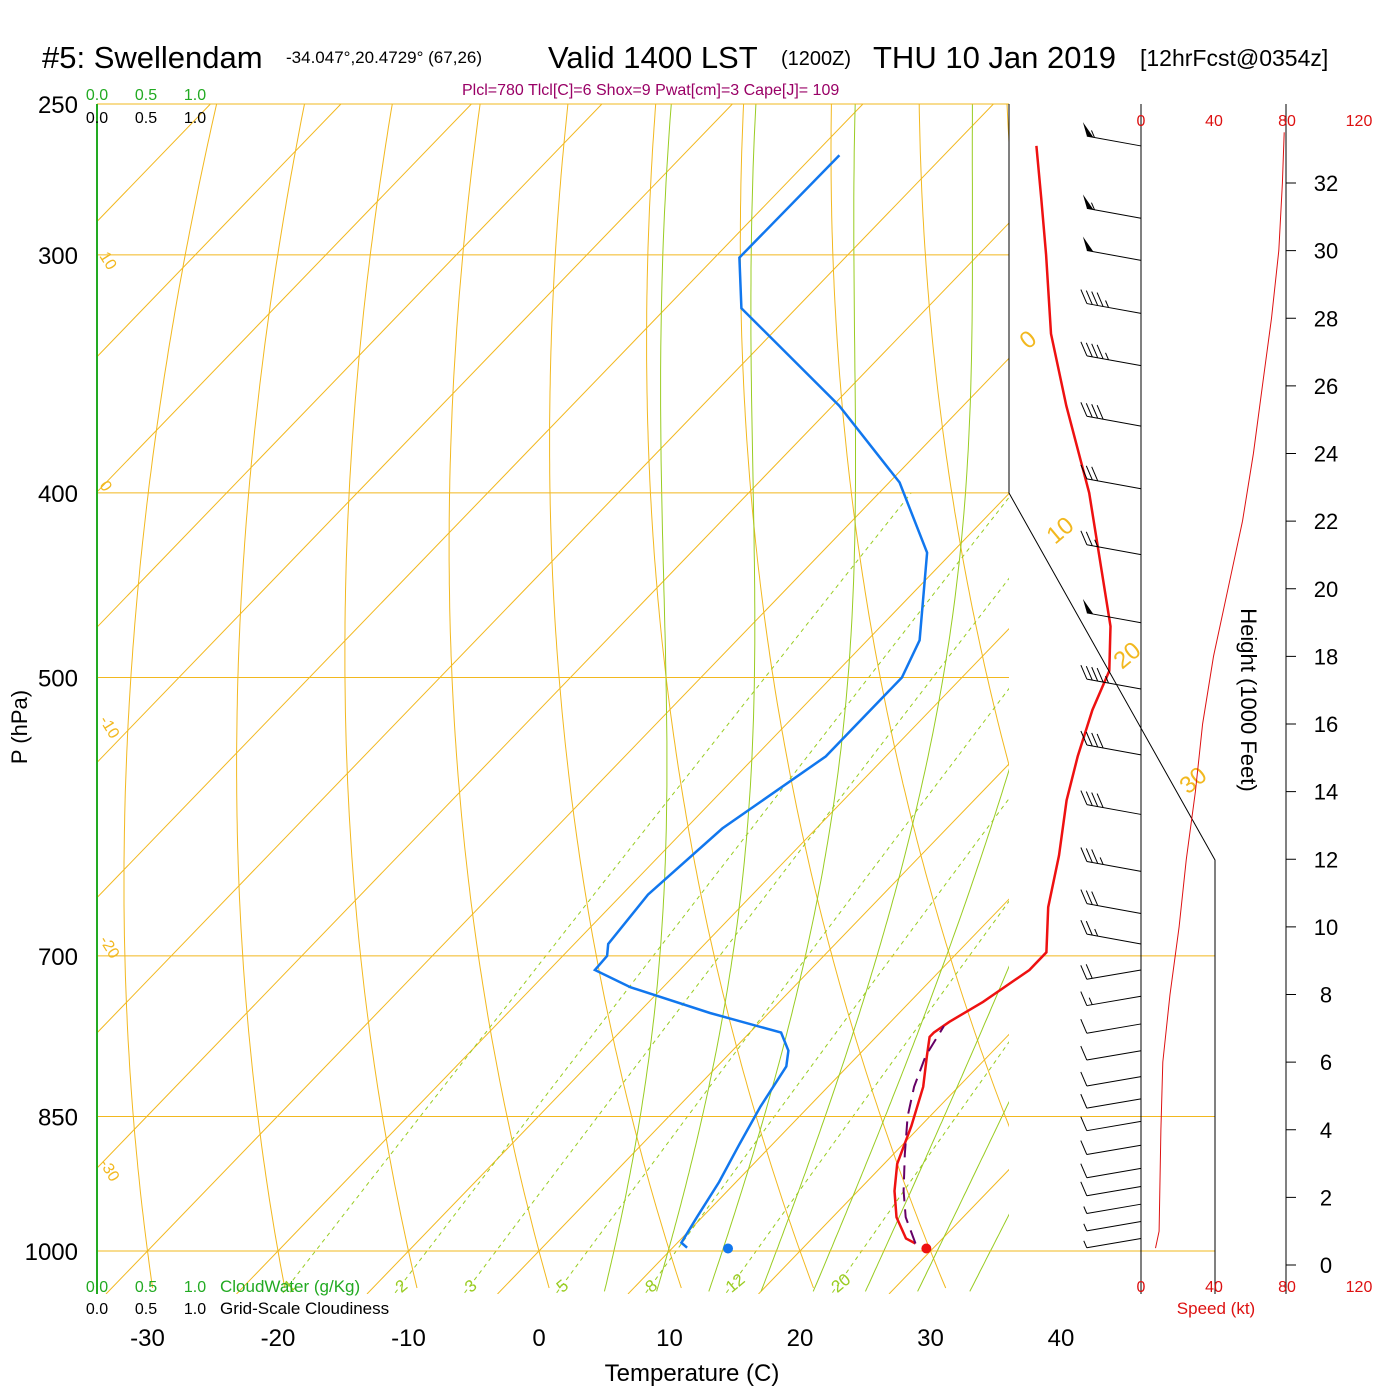 The width and height of the screenshot is (1400, 1400). Describe the element at coordinates (1326, 318) in the screenshot. I see `height-tick-label: 28` at that location.